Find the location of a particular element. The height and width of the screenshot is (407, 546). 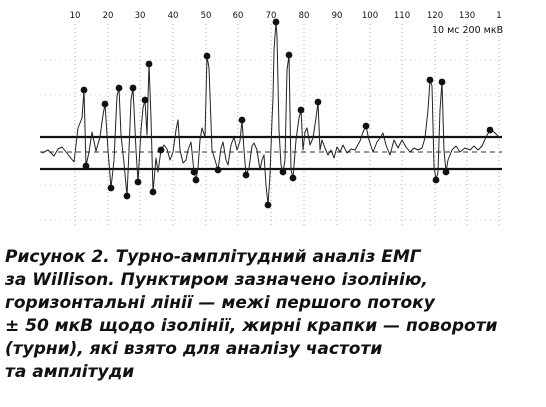

tick-label: 10 is located at coordinates (75, 16).